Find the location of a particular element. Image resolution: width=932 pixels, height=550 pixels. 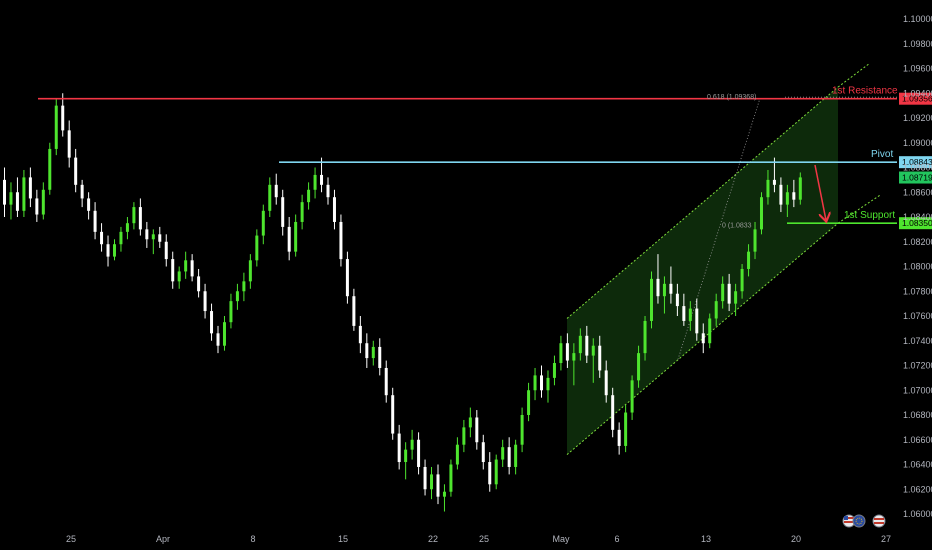

x-tick-label: May is located at coordinates (561, 539).